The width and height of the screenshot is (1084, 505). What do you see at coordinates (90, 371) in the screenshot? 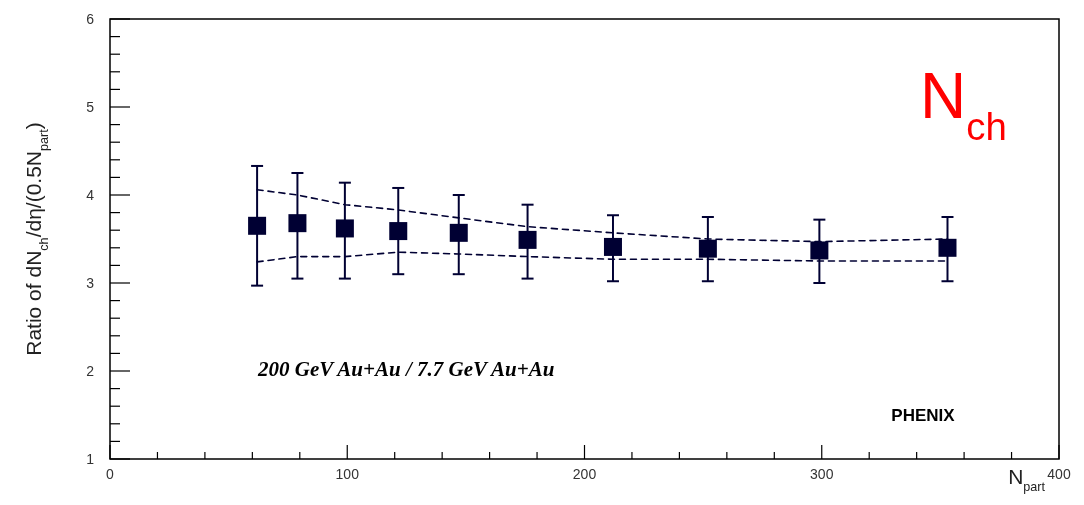
I see `y-tick-label: 2` at bounding box center [90, 371].